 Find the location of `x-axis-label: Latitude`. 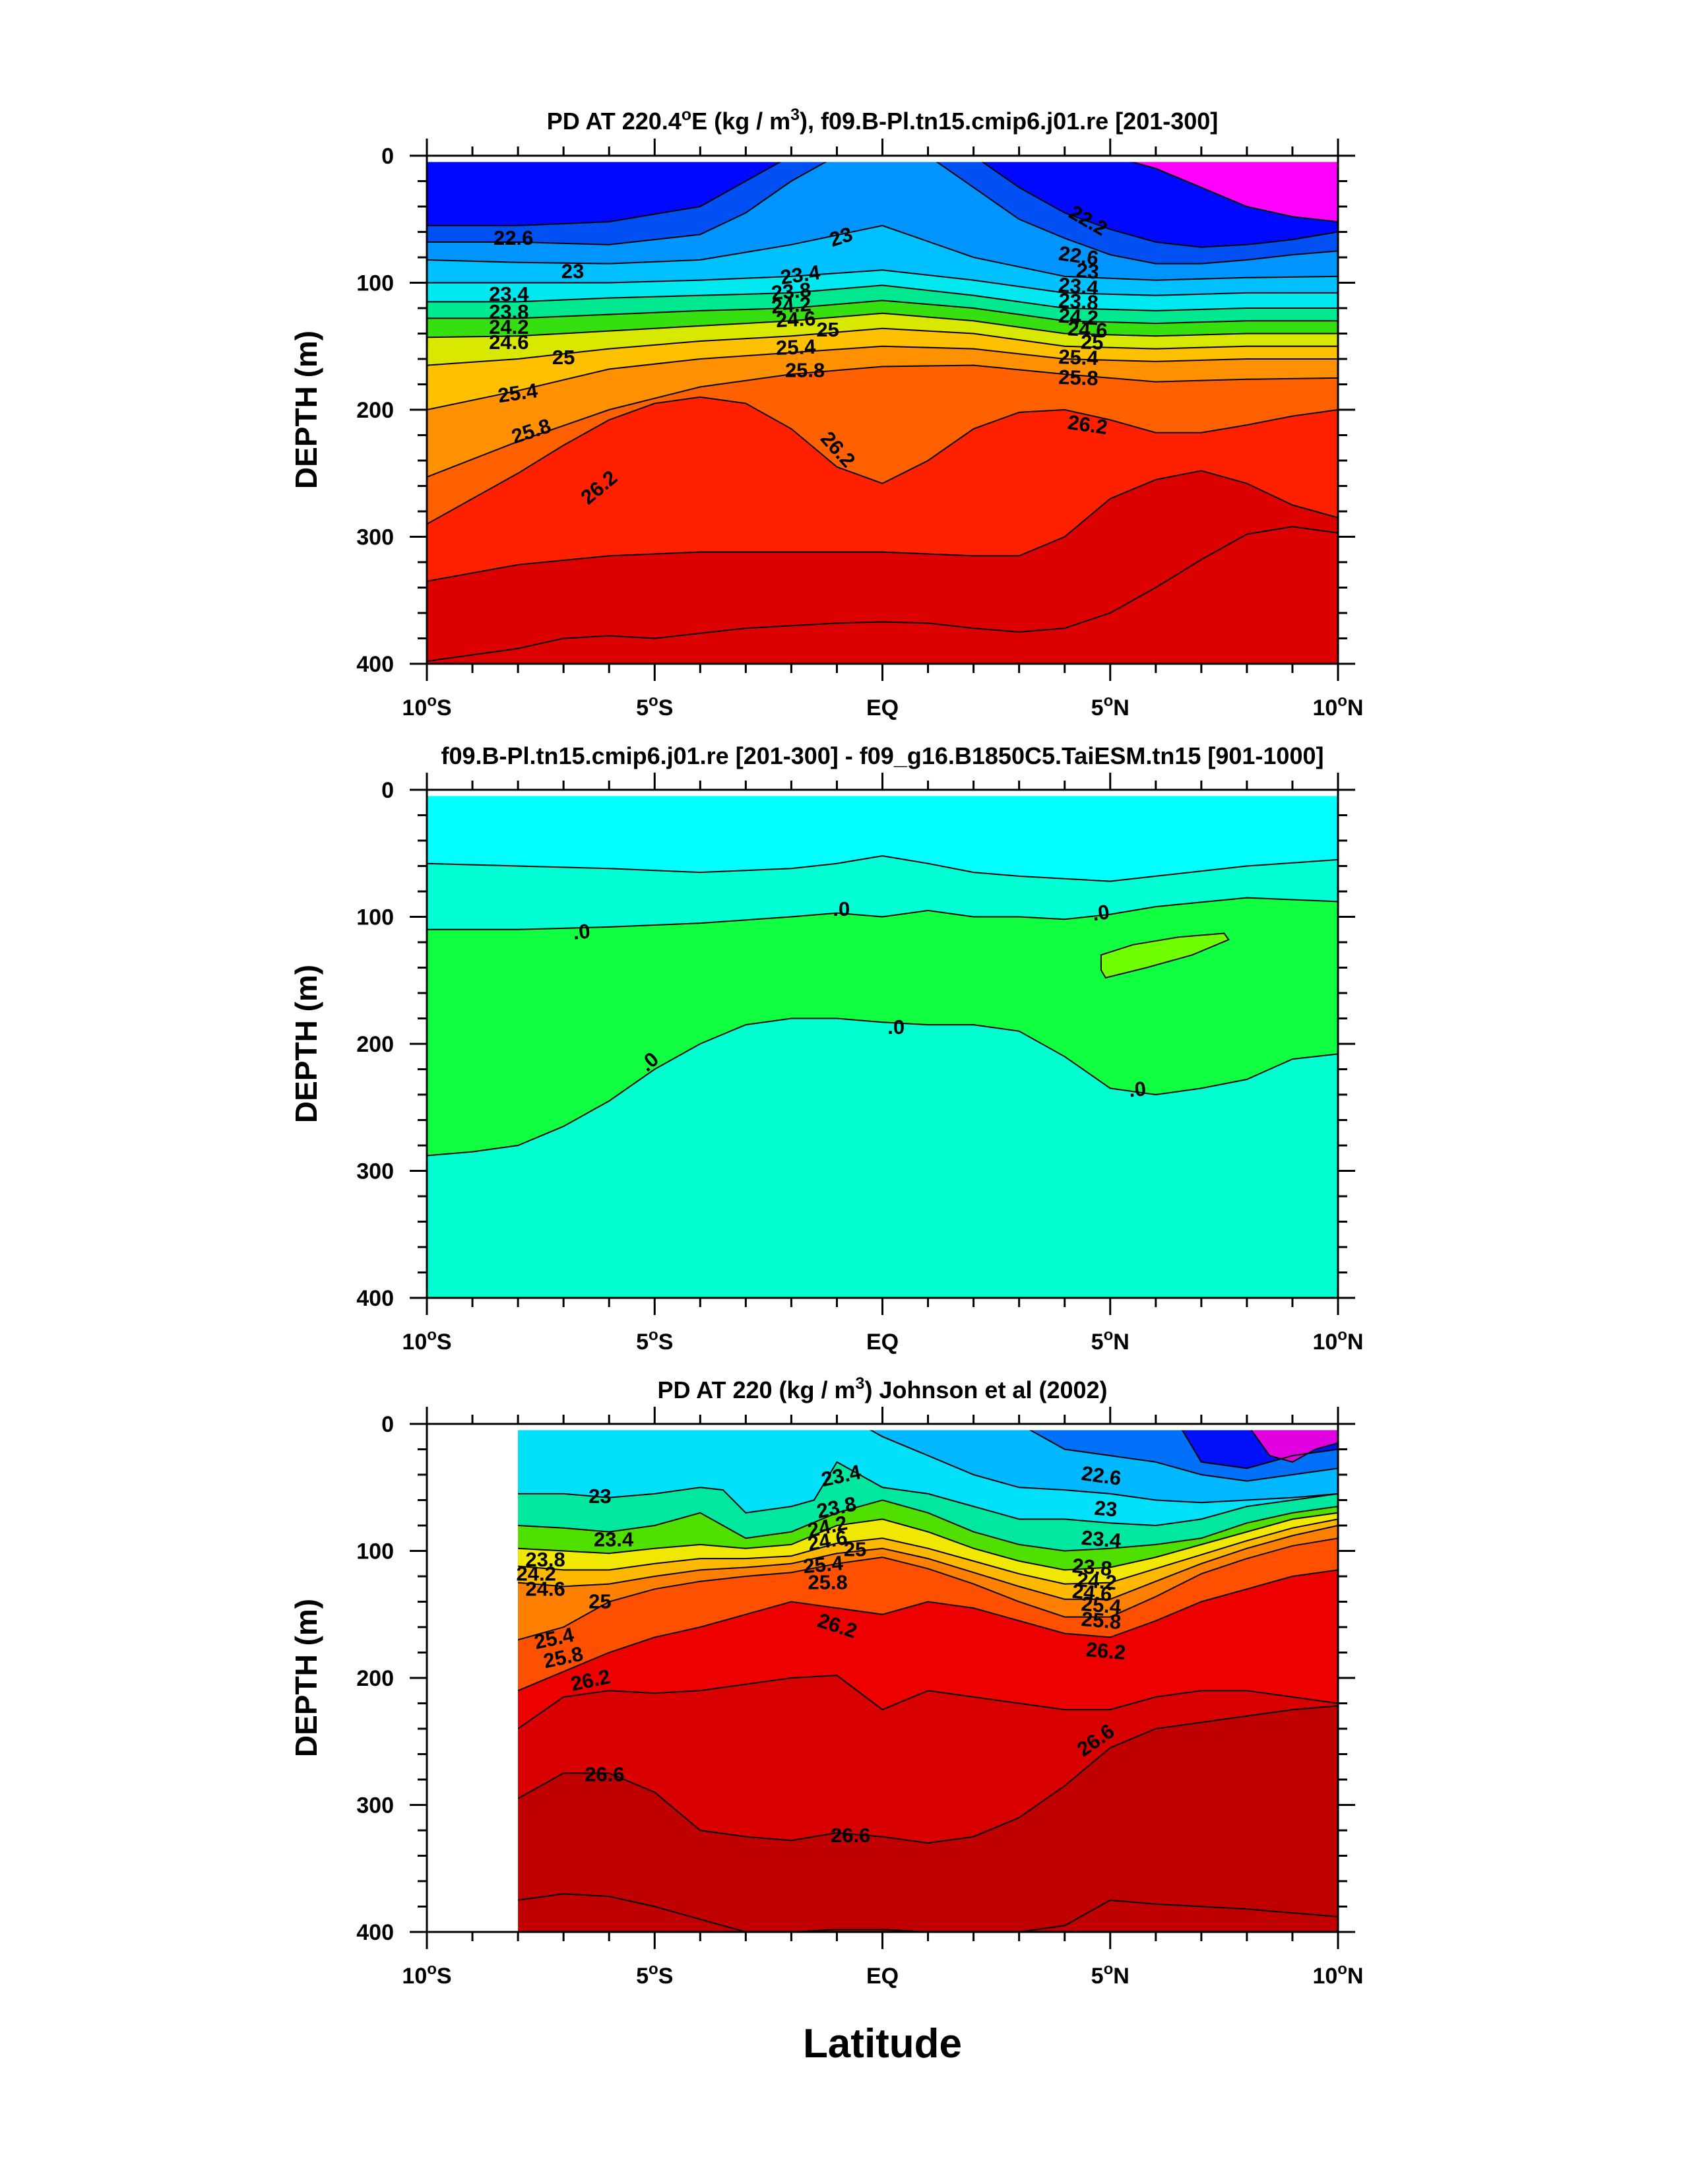

x-axis-label: Latitude is located at coordinates (882, 2044).